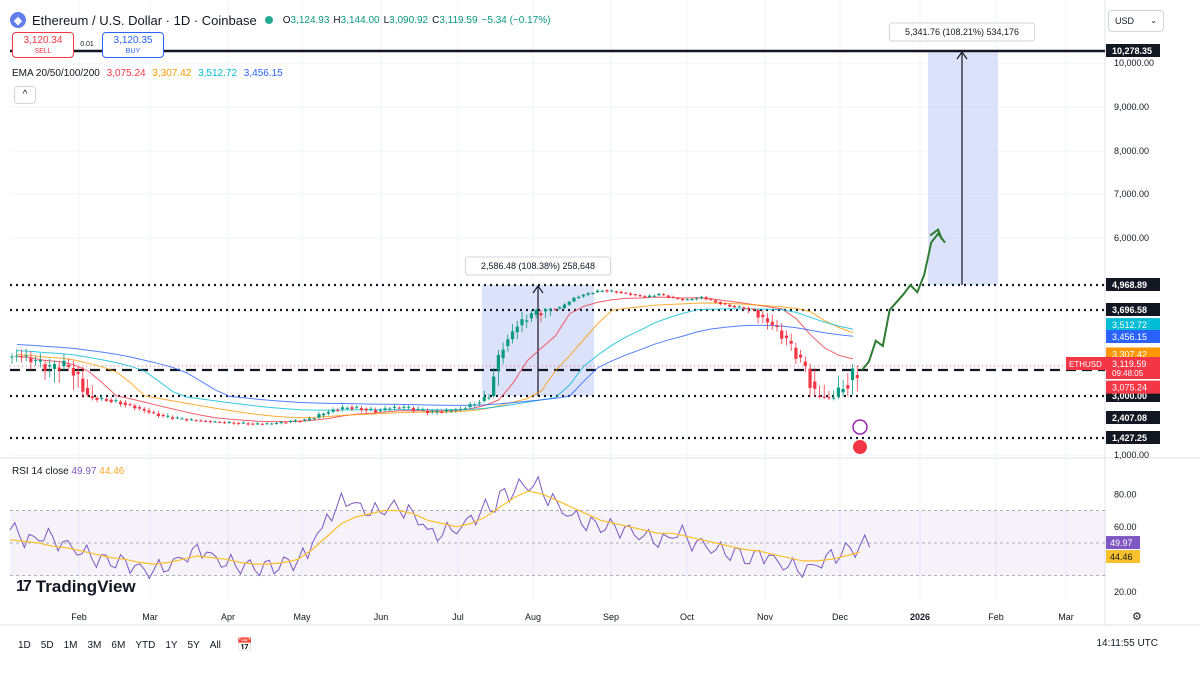  I want to click on rsi-value-tag, so click(1123, 543).